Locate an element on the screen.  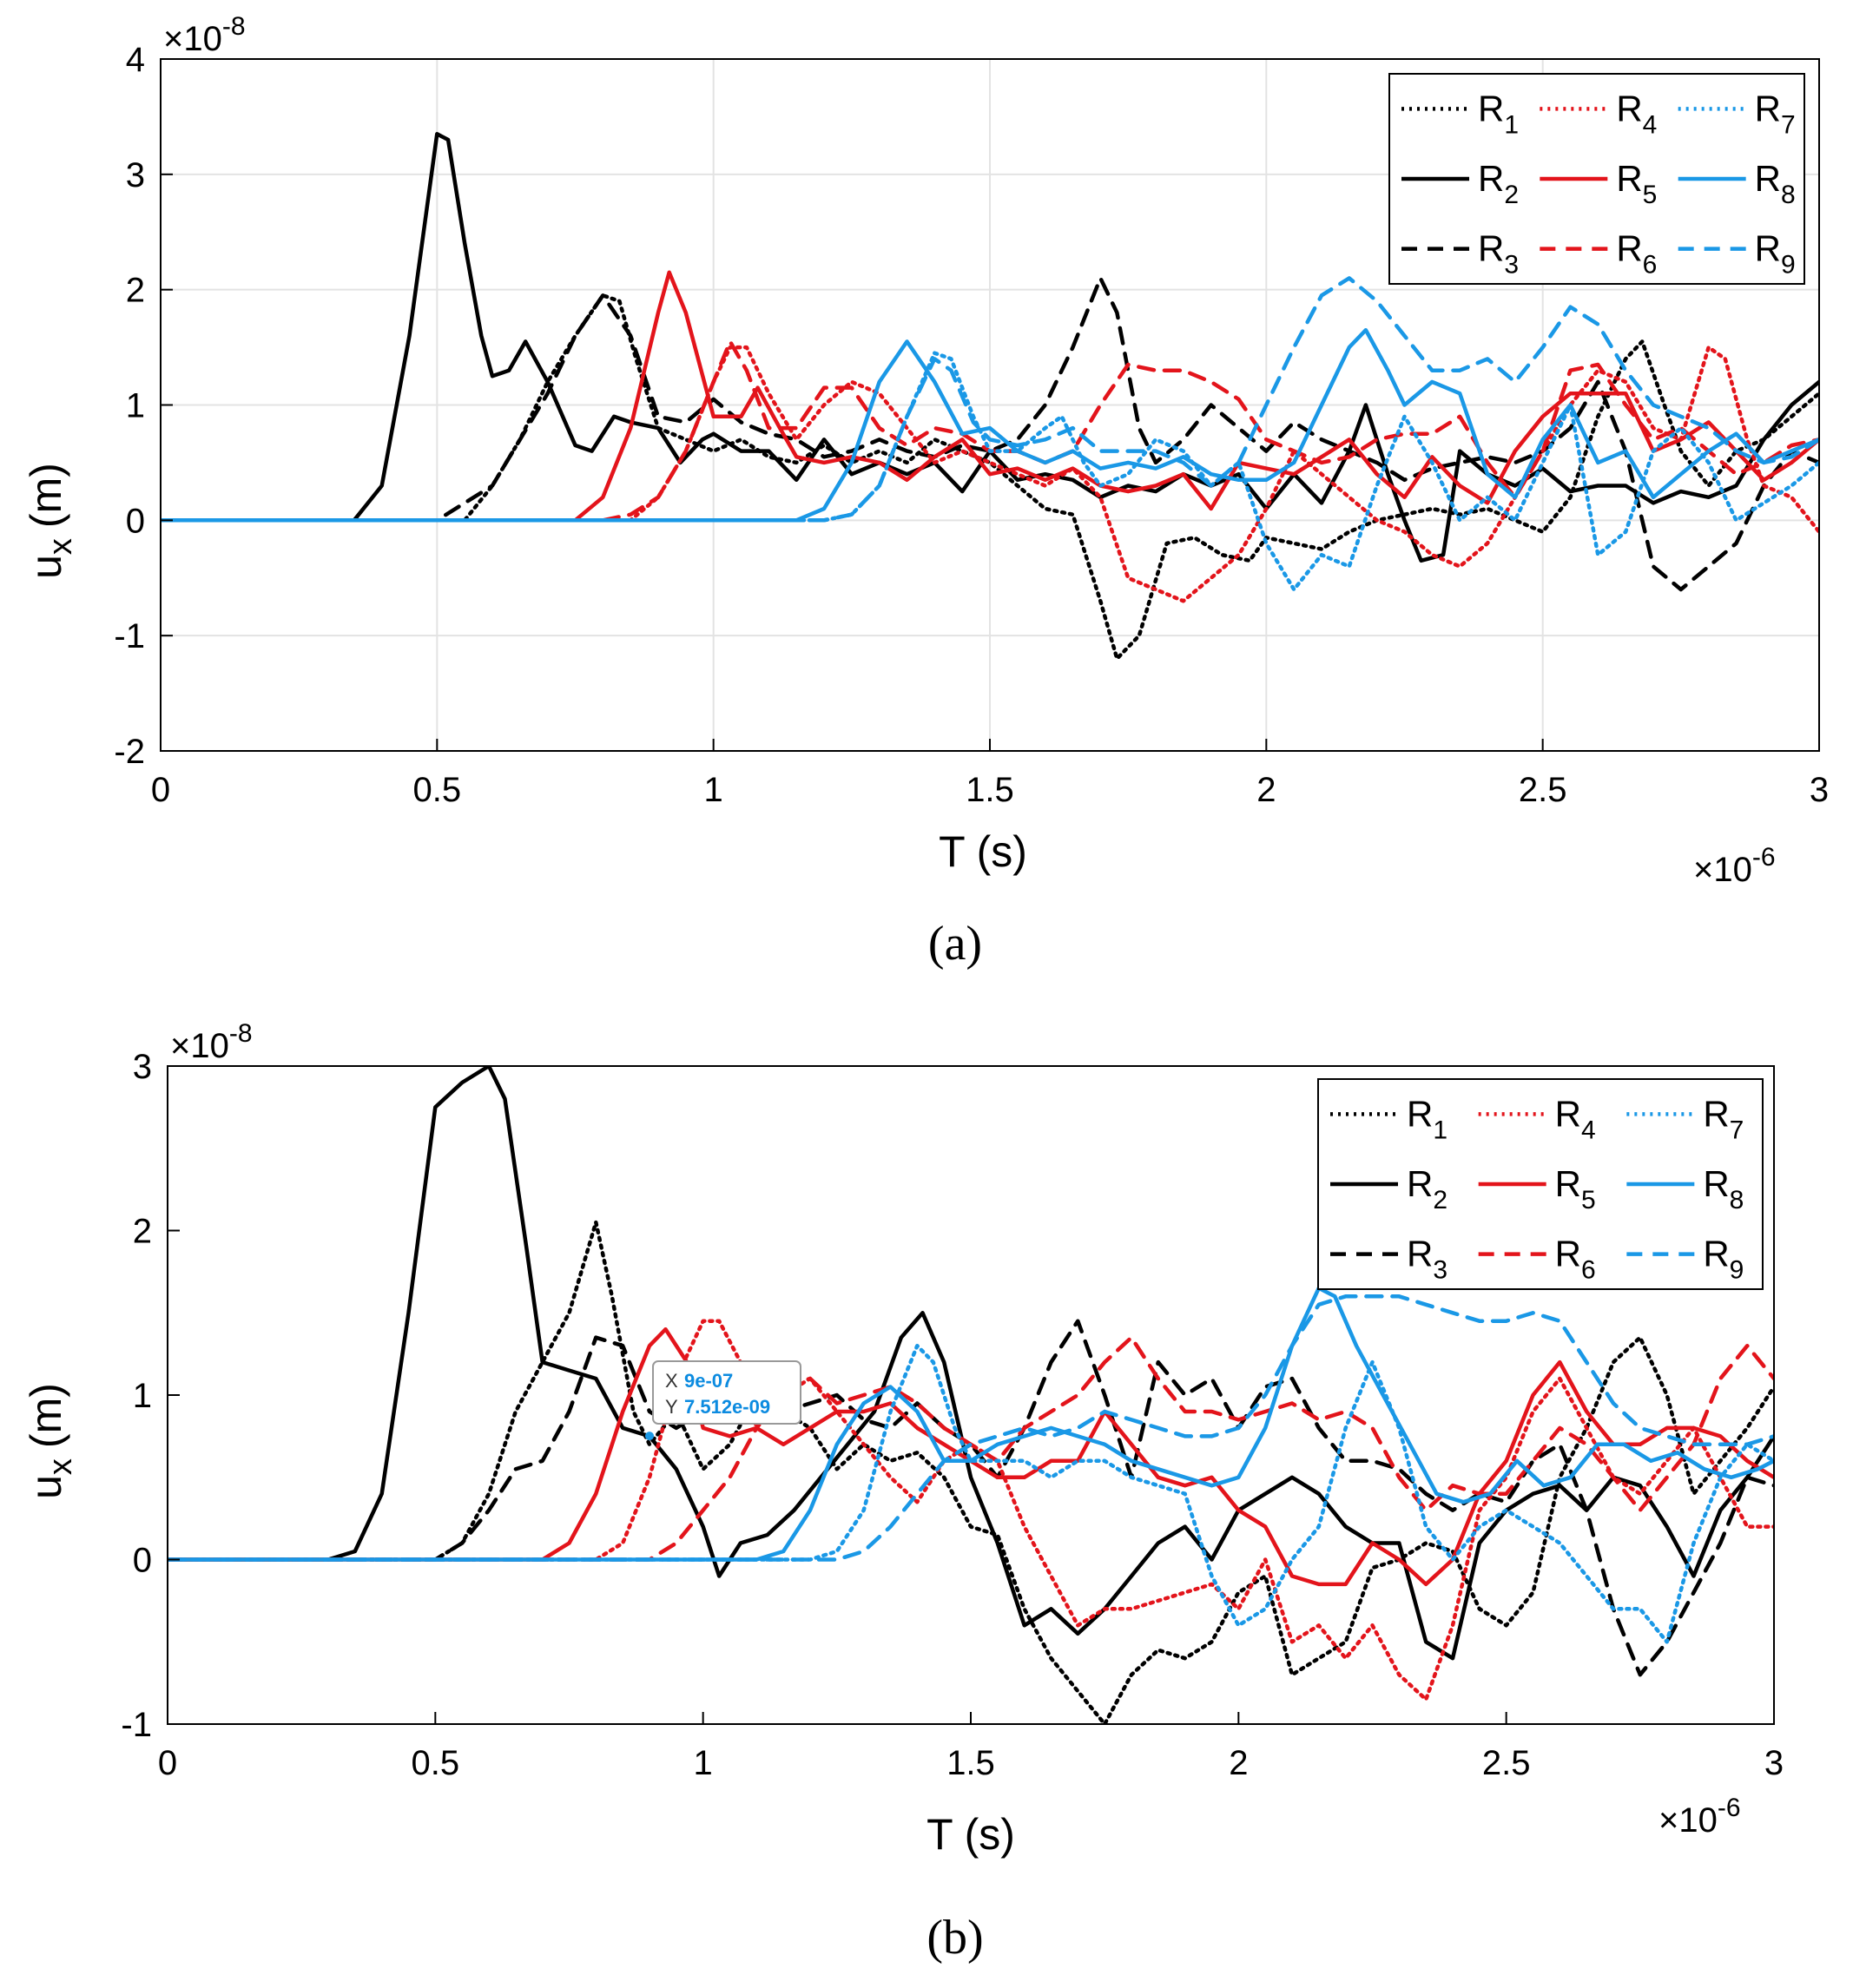
y-ticks: -1 0 1 2 3 is located at coordinates (151, 1396).